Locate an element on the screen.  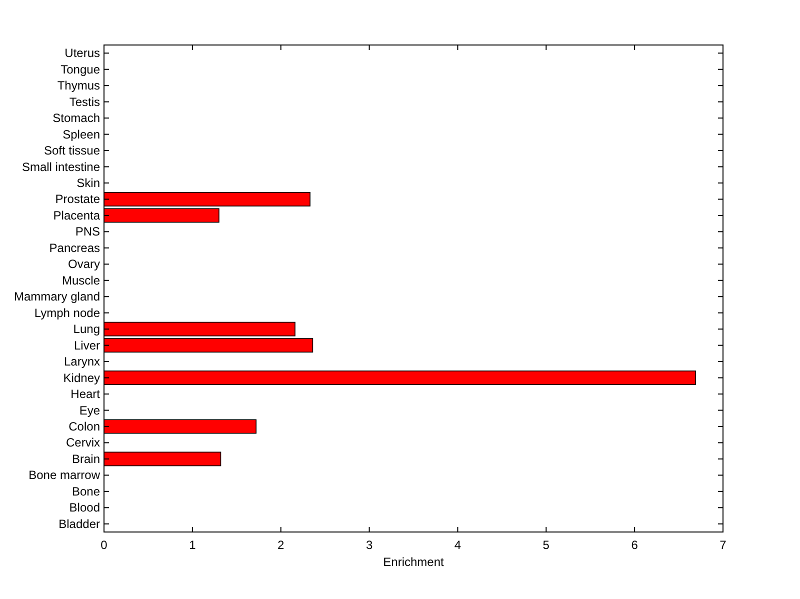
y-tick-label: Ovary is located at coordinates (84, 264).